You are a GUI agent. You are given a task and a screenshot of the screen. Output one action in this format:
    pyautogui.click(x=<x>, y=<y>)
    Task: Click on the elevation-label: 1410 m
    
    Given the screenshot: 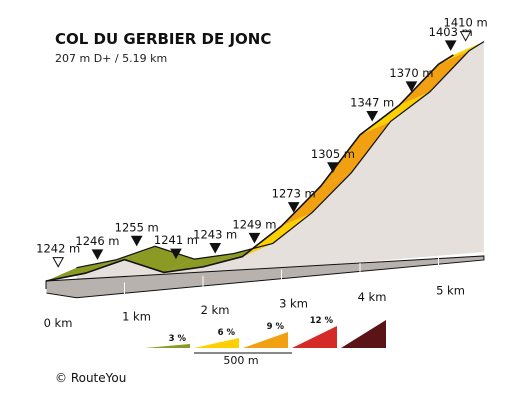 What is the action you would take?
    pyautogui.click(x=466, y=23)
    